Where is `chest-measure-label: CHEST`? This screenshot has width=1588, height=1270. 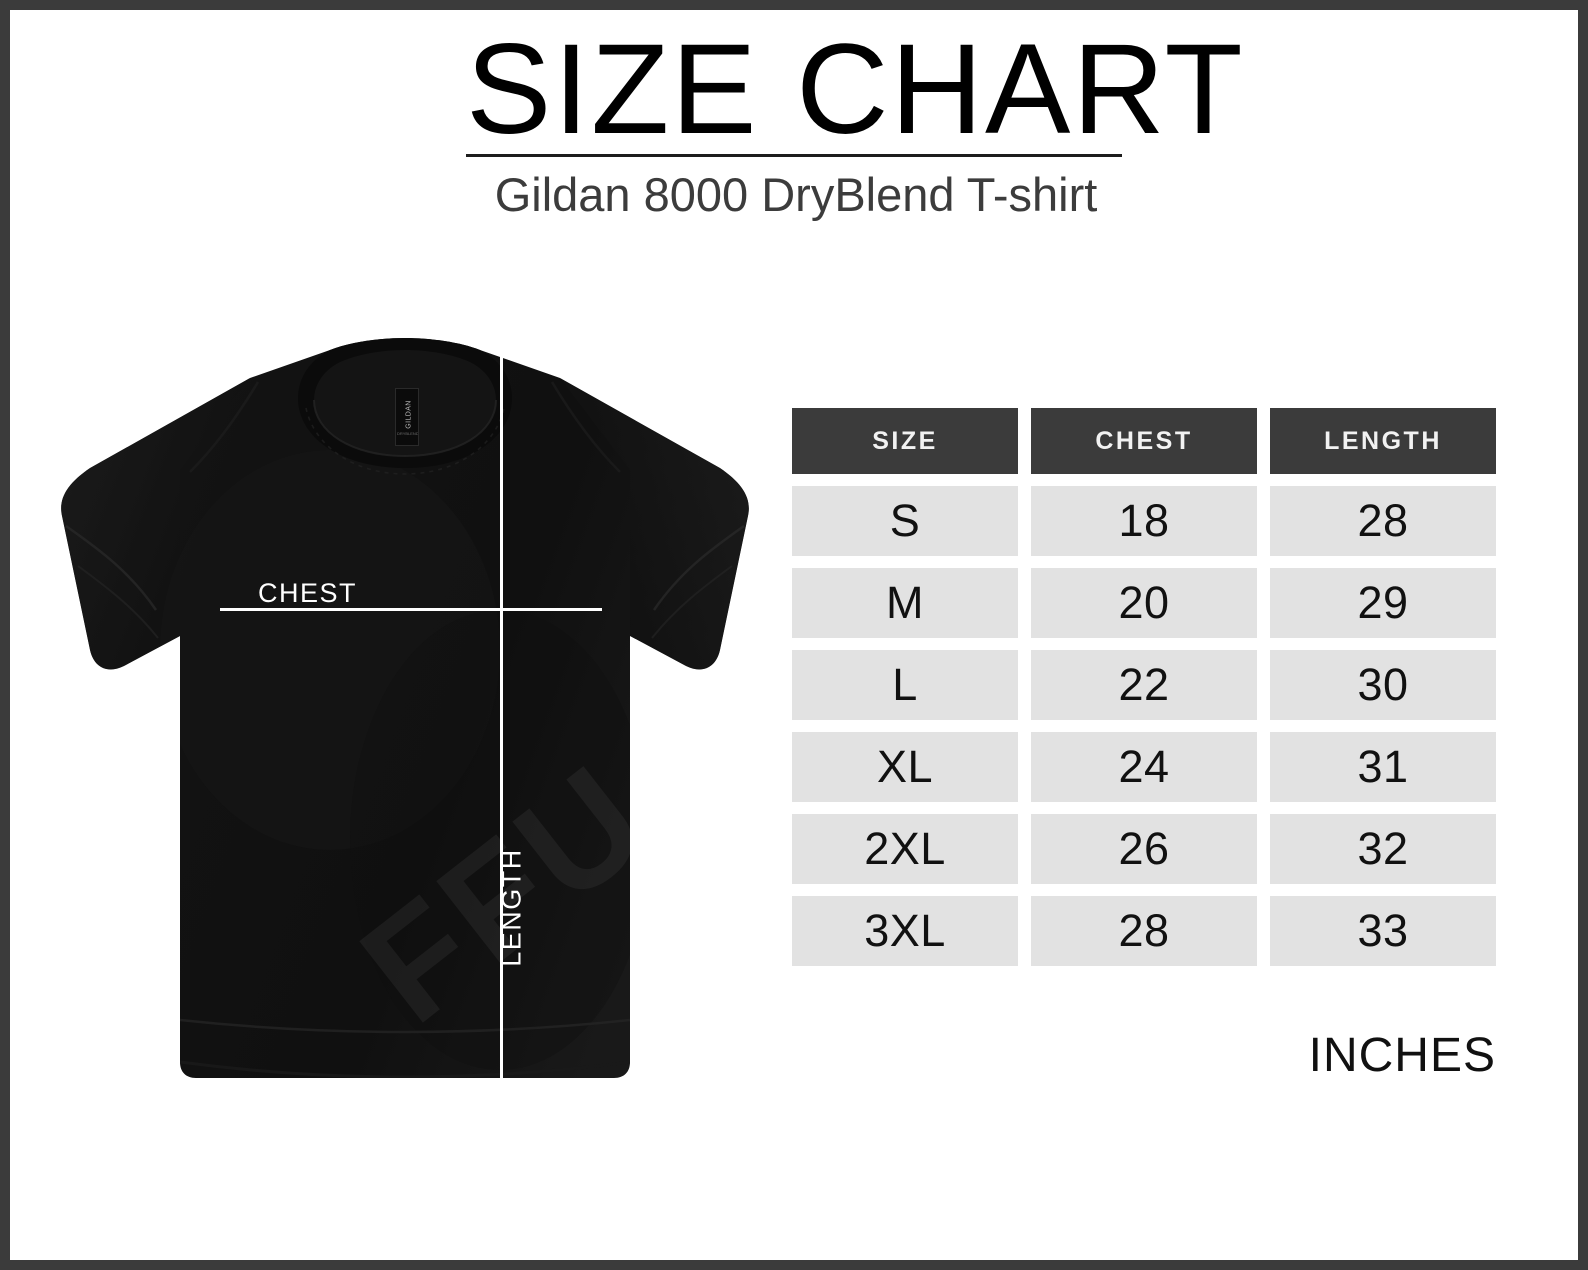
chest-measure-label: CHEST is located at coordinates (308, 593).